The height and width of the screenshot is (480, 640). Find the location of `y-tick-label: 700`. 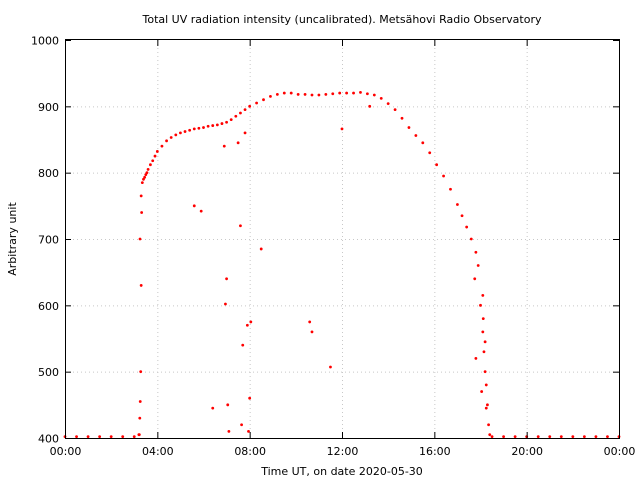

y-tick-label: 700 is located at coordinates (48, 240).